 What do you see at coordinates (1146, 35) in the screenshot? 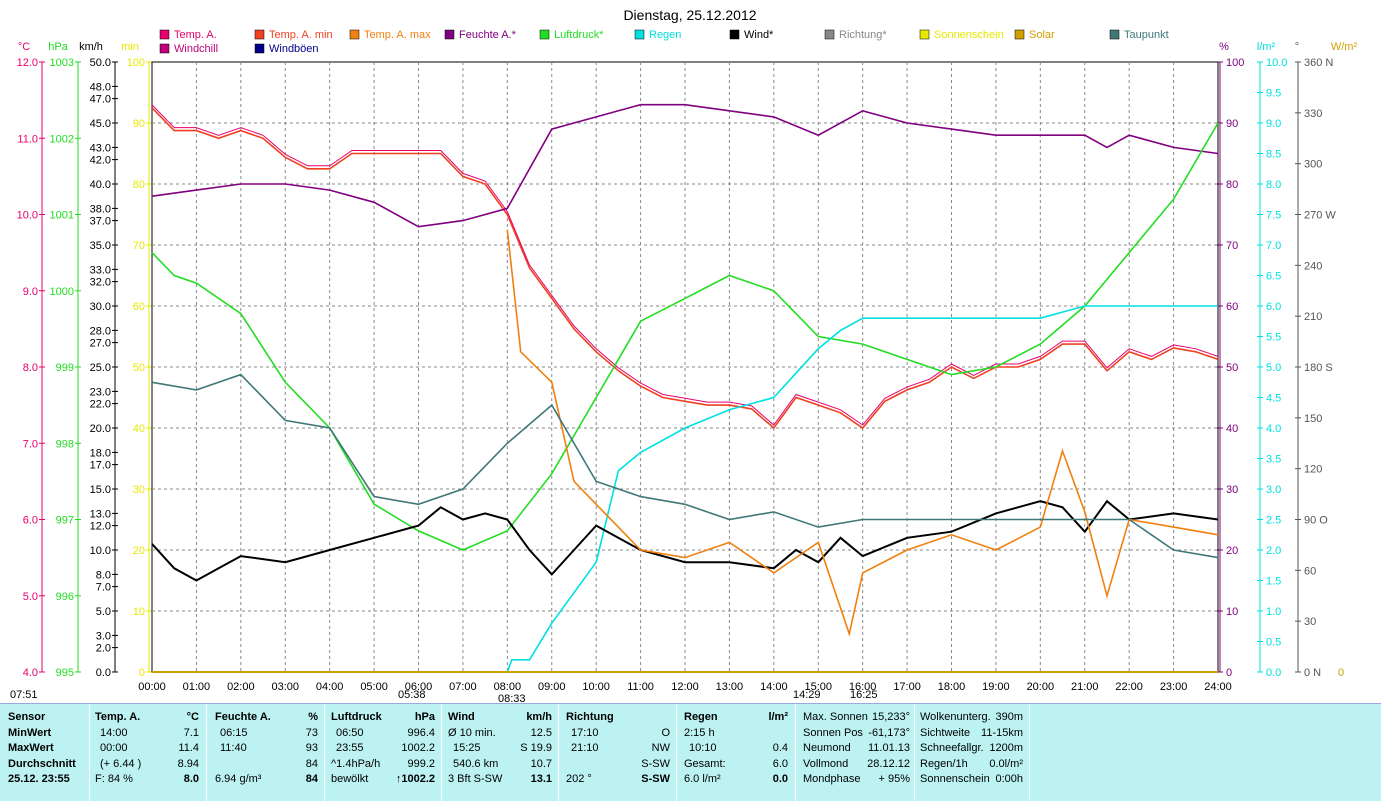
I see `legend-label: Taupunkt` at bounding box center [1146, 35].